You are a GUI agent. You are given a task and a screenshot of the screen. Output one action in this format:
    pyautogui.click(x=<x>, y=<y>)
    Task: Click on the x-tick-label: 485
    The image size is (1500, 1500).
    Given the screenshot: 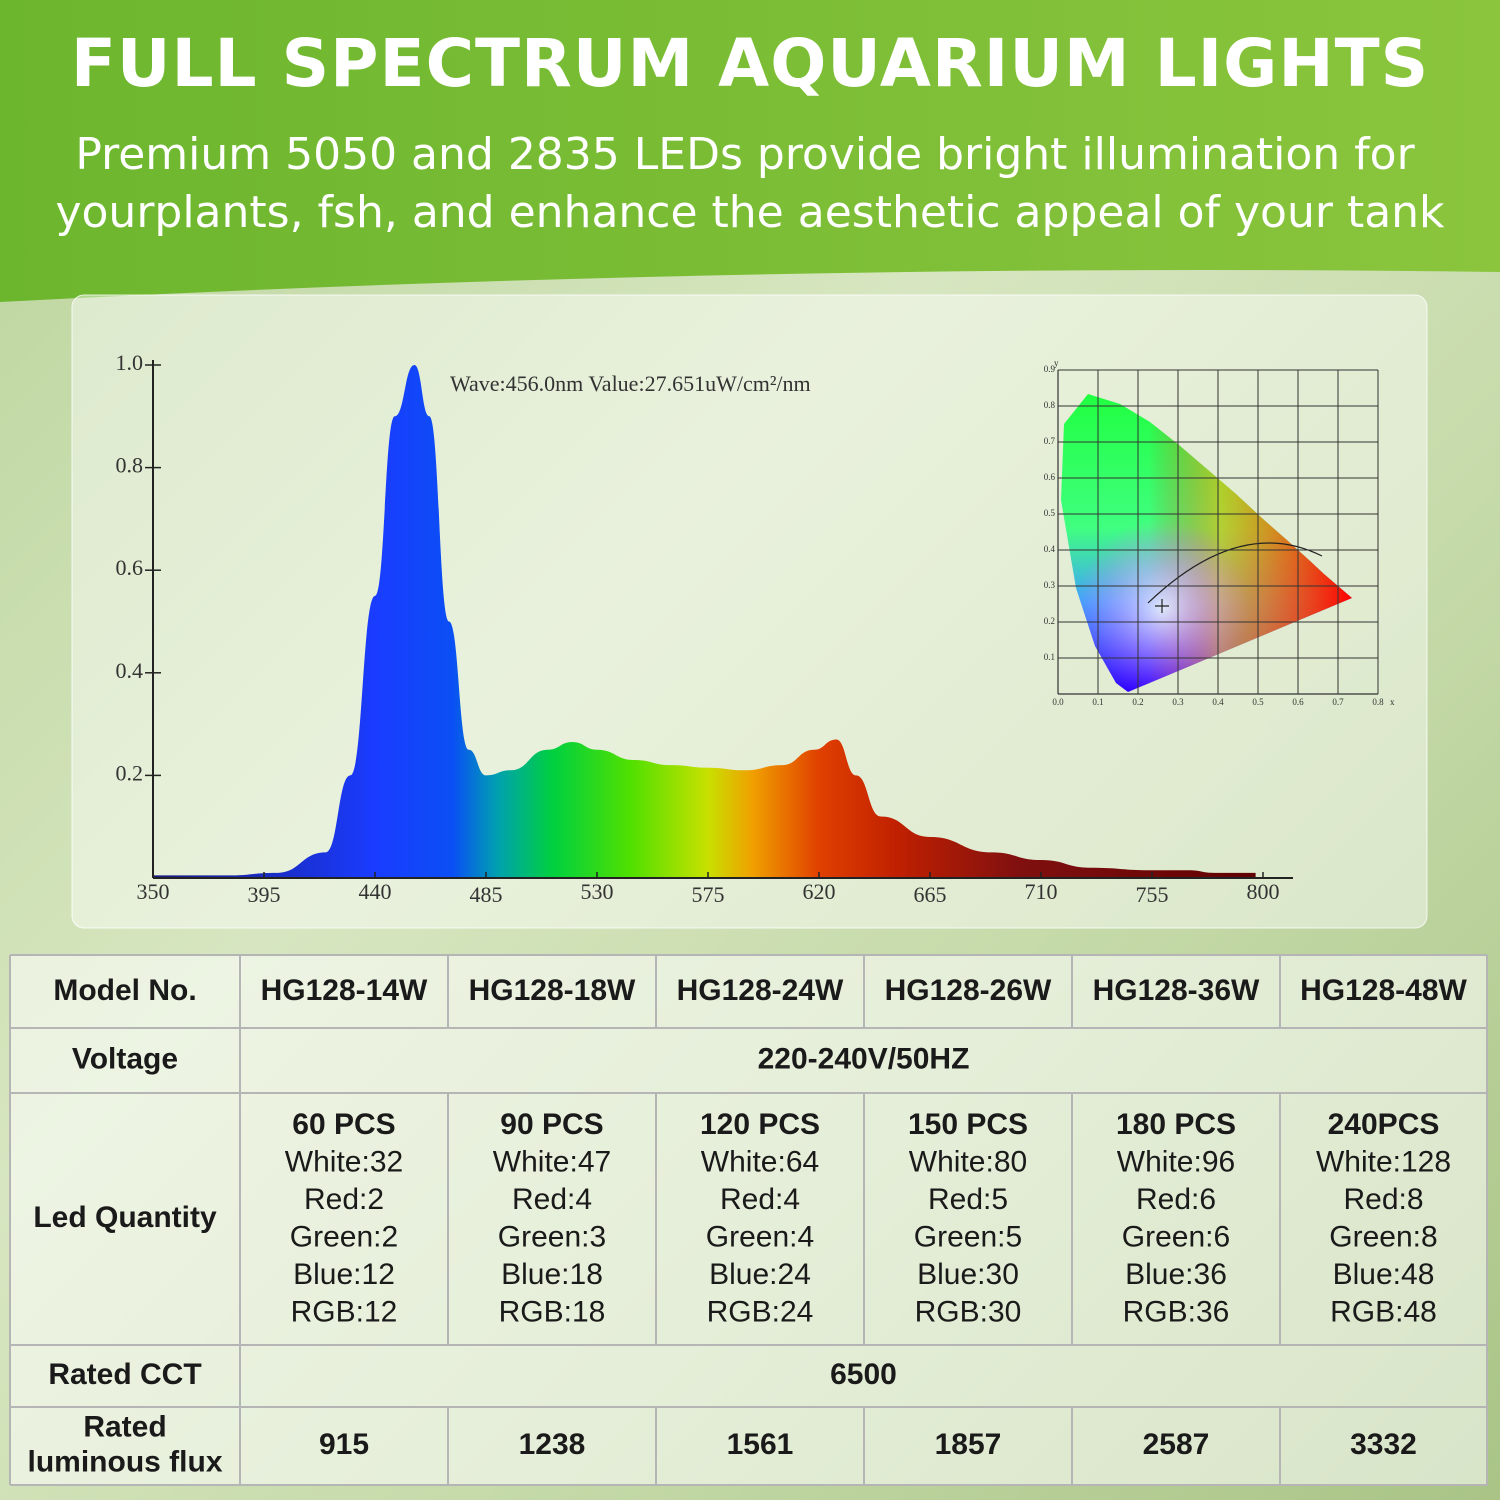 What is the action you would take?
    pyautogui.click(x=486, y=894)
    